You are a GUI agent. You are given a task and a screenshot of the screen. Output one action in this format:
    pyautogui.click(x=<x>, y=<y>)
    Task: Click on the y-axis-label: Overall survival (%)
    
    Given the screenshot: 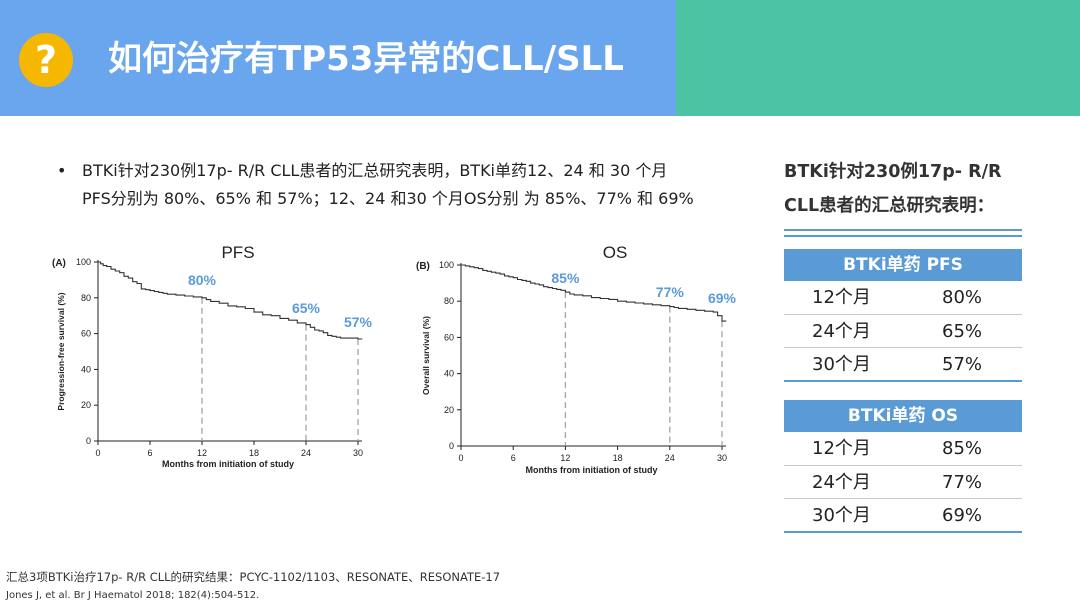 What is the action you would take?
    pyautogui.click(x=426, y=355)
    